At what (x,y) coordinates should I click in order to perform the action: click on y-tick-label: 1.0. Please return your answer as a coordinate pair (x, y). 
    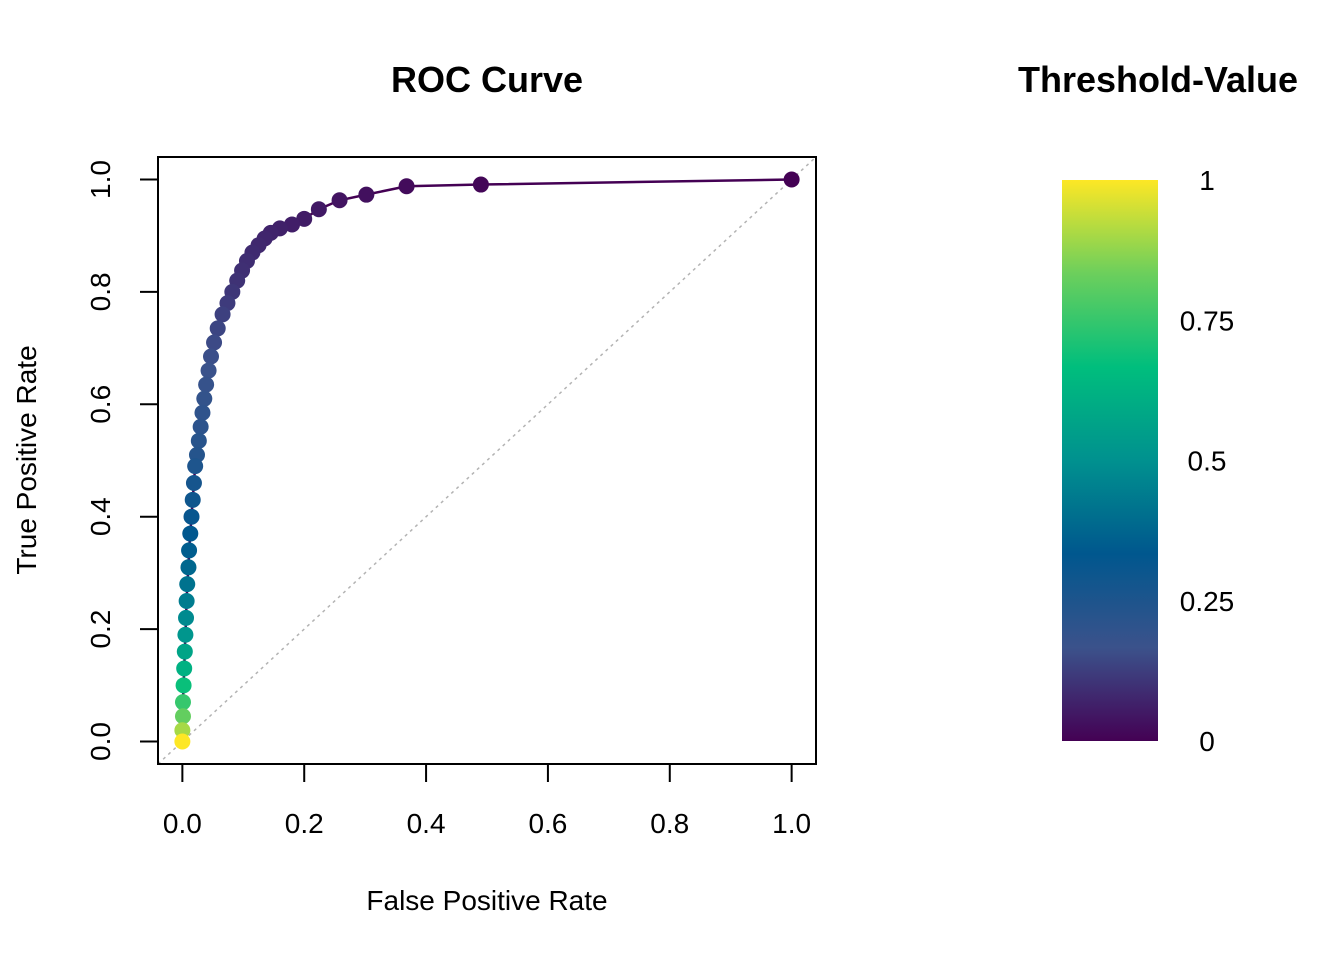
    Looking at the image, I should click on (100, 179).